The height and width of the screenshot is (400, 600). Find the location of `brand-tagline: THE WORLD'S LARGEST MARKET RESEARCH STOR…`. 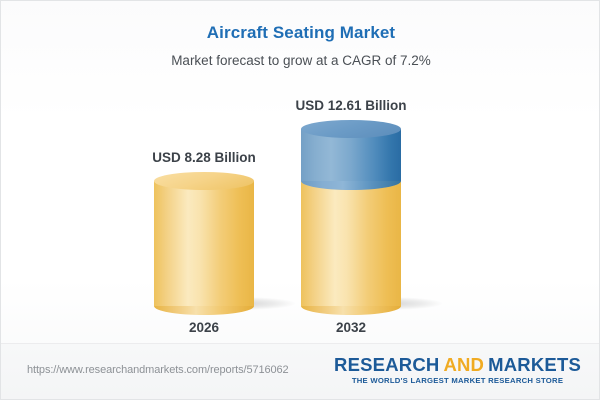

brand-tagline: THE WORLD'S LARGEST MARKET RESEARCH STOR… is located at coordinates (457, 381).